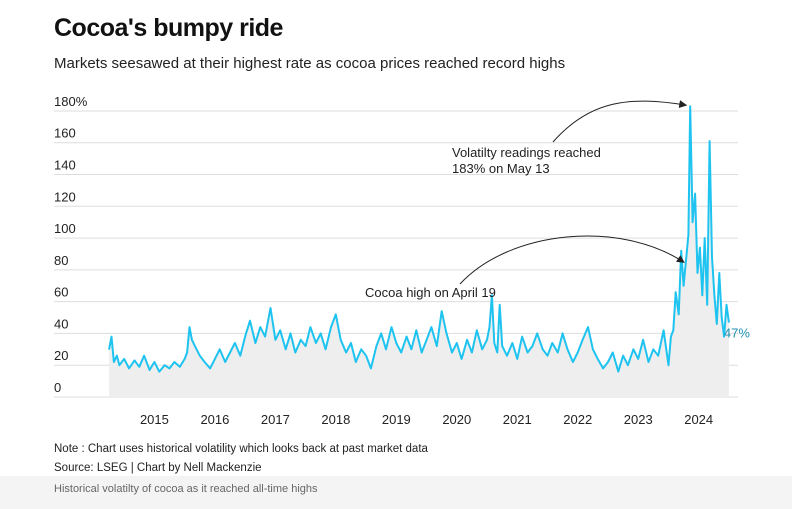  What do you see at coordinates (168, 28) in the screenshot?
I see `chart-title: Cocoa's bumpy ride` at bounding box center [168, 28].